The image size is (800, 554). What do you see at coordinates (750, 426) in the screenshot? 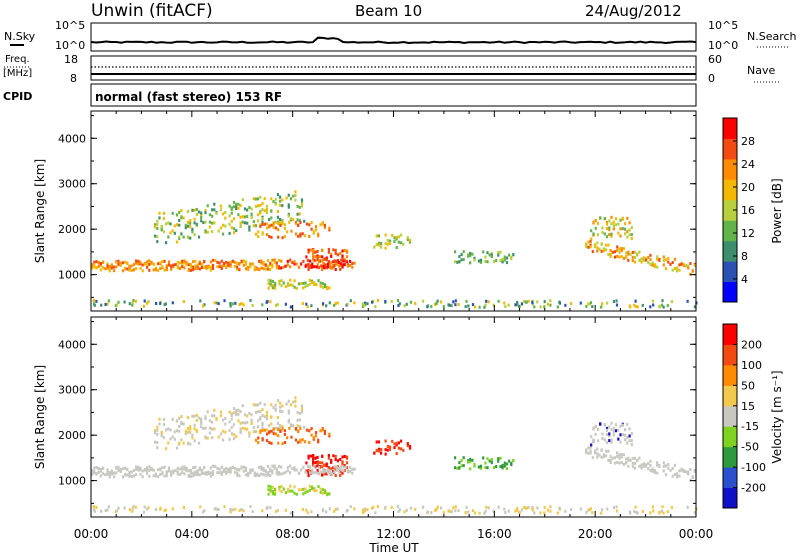
I see `colorbar-tick-label: -15` at bounding box center [750, 426].